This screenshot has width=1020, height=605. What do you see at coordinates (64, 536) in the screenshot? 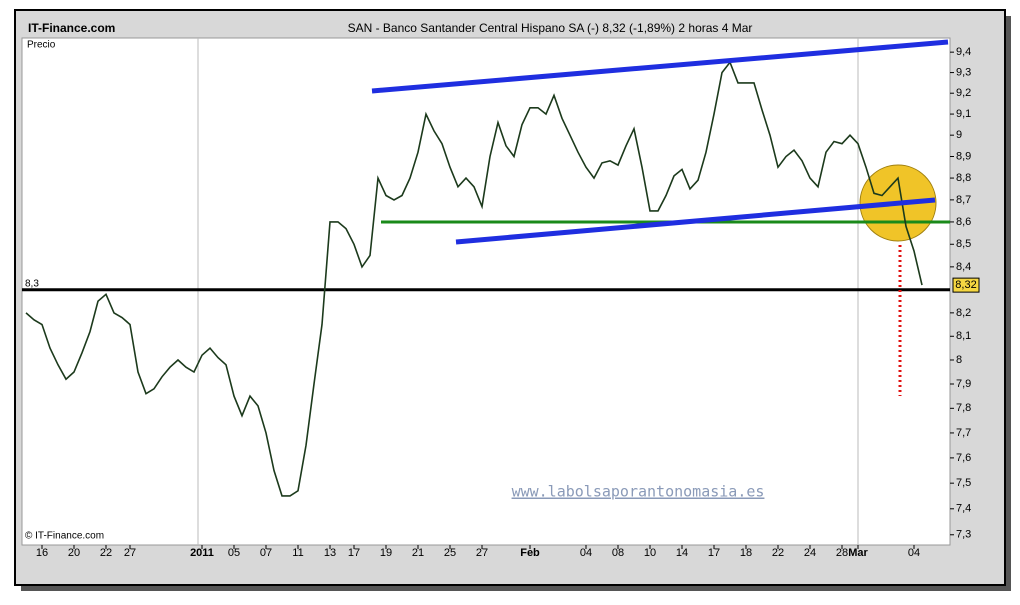
I see `copyright: © IT-Finance.com` at bounding box center [64, 536].